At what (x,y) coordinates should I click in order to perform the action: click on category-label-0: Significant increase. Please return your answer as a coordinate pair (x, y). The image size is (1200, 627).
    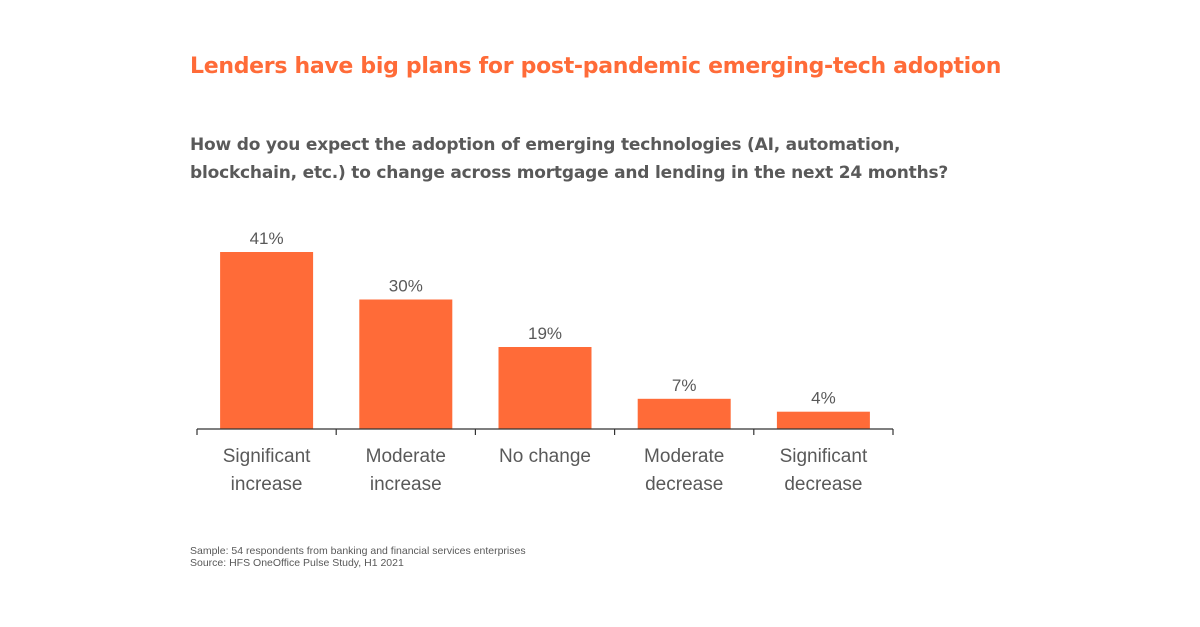
    Looking at the image, I should click on (267, 470).